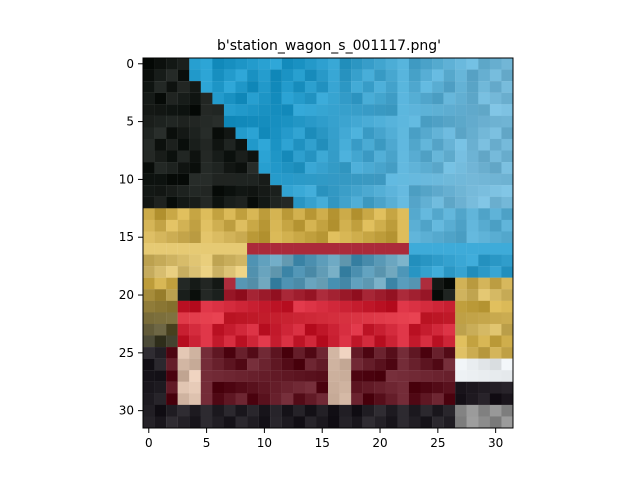 The height and width of the screenshot is (480, 640). Describe the element at coordinates (130, 64) in the screenshot. I see `y-tick-label: 0` at that location.